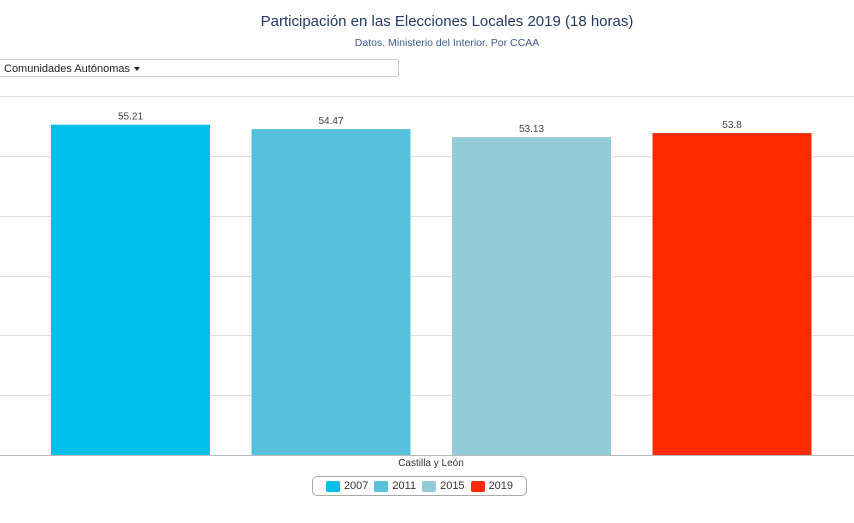  I want to click on data-label-2007: 55.21, so click(130, 117).